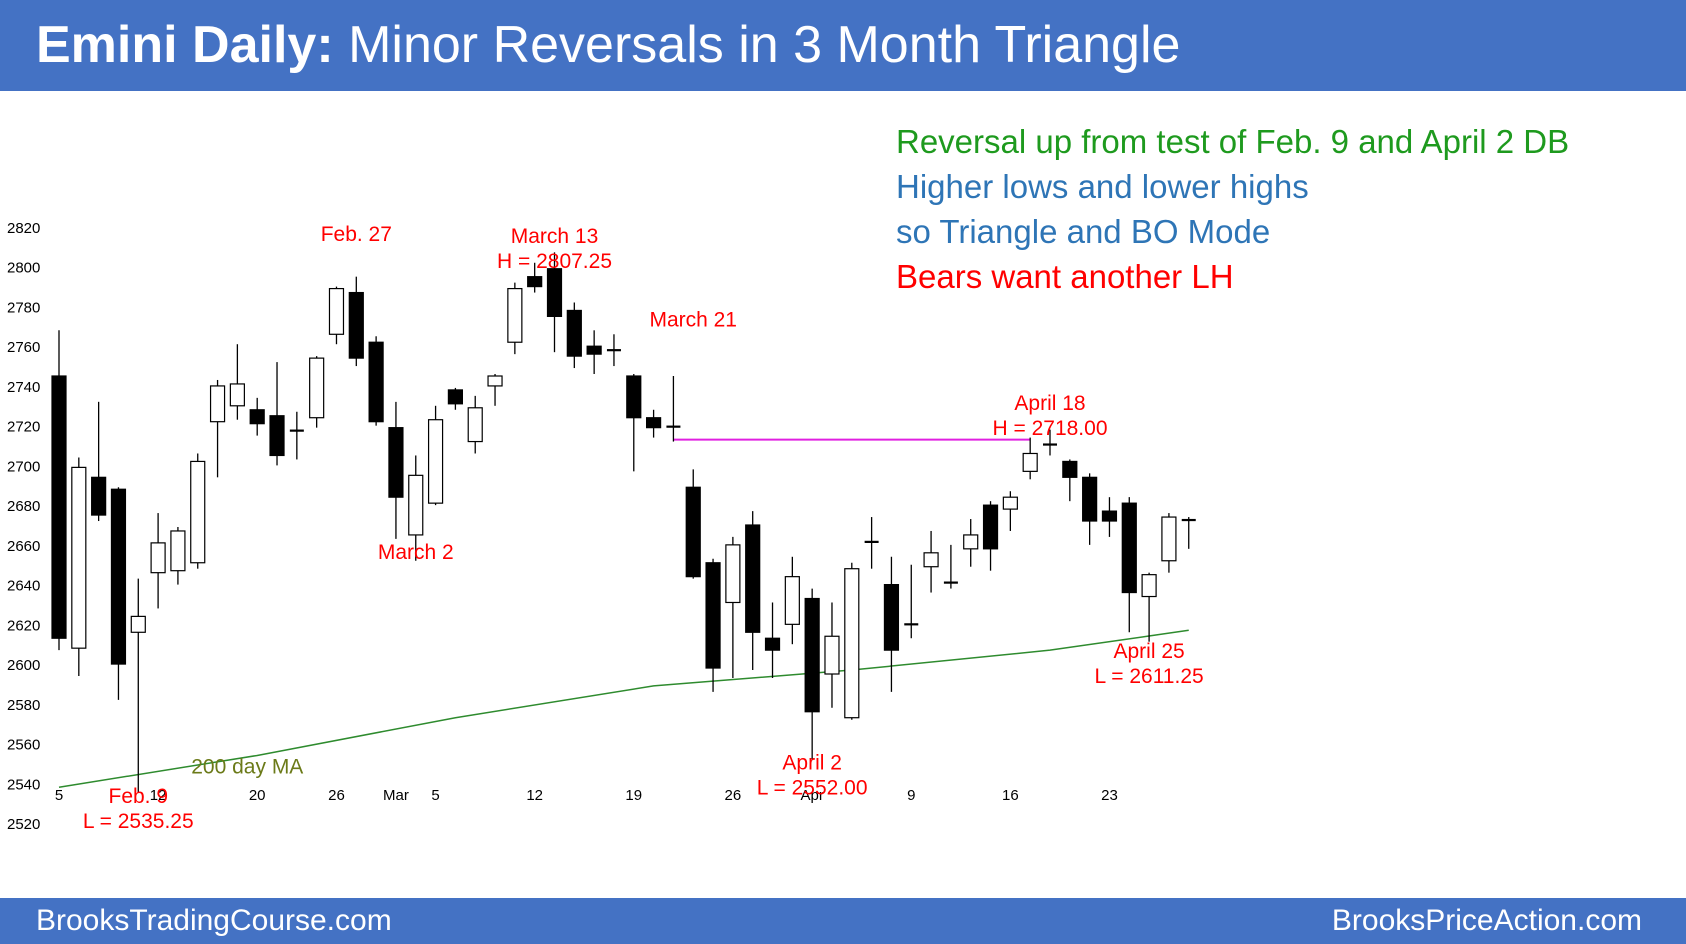  Describe the element at coordinates (247, 766) in the screenshot. I see `moving-average-label: 200 day MA` at that location.